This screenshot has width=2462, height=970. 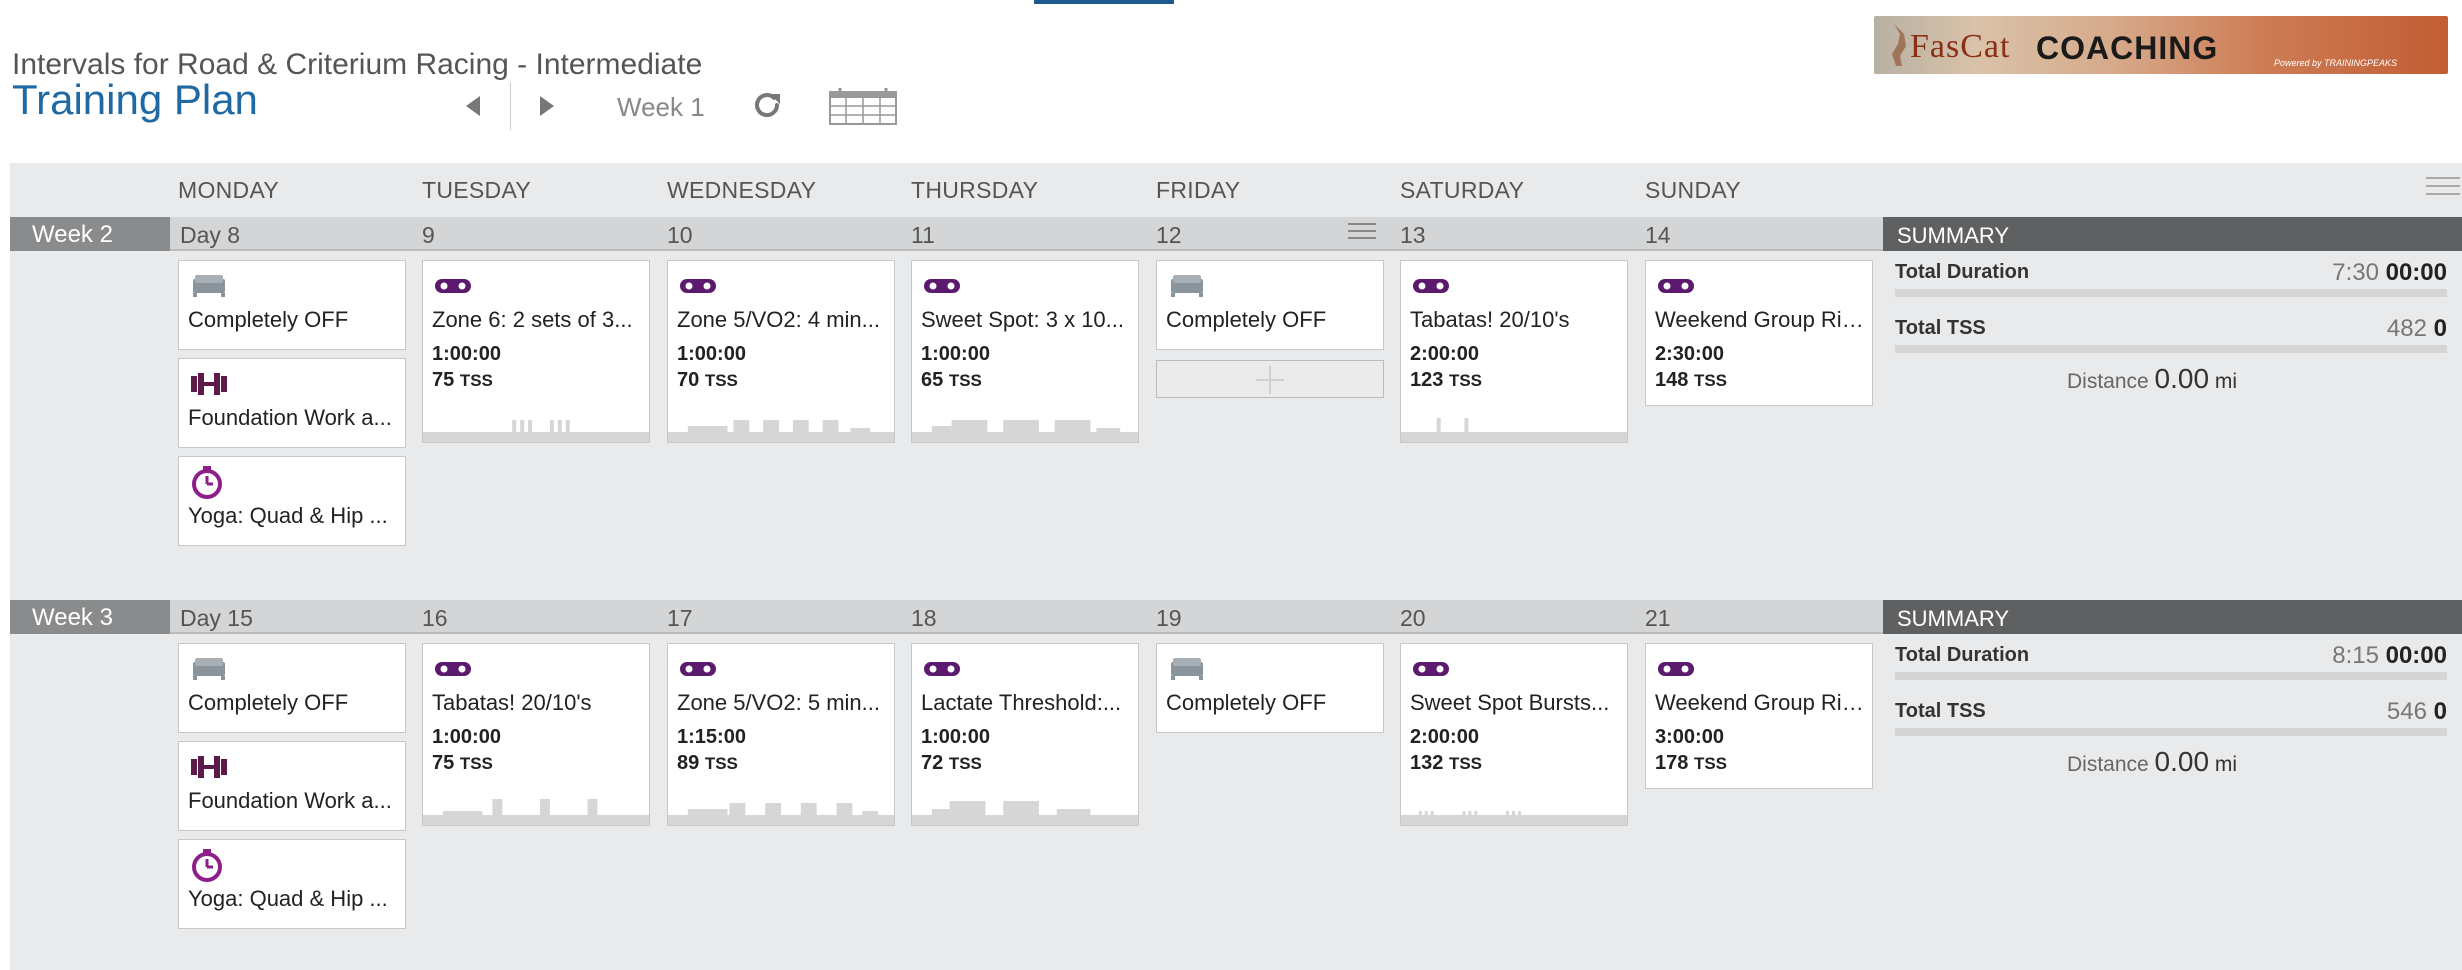 I want to click on workout-card: Lactate Threshold:... 1:00:00 72 TSS, so click(x=1025, y=734).